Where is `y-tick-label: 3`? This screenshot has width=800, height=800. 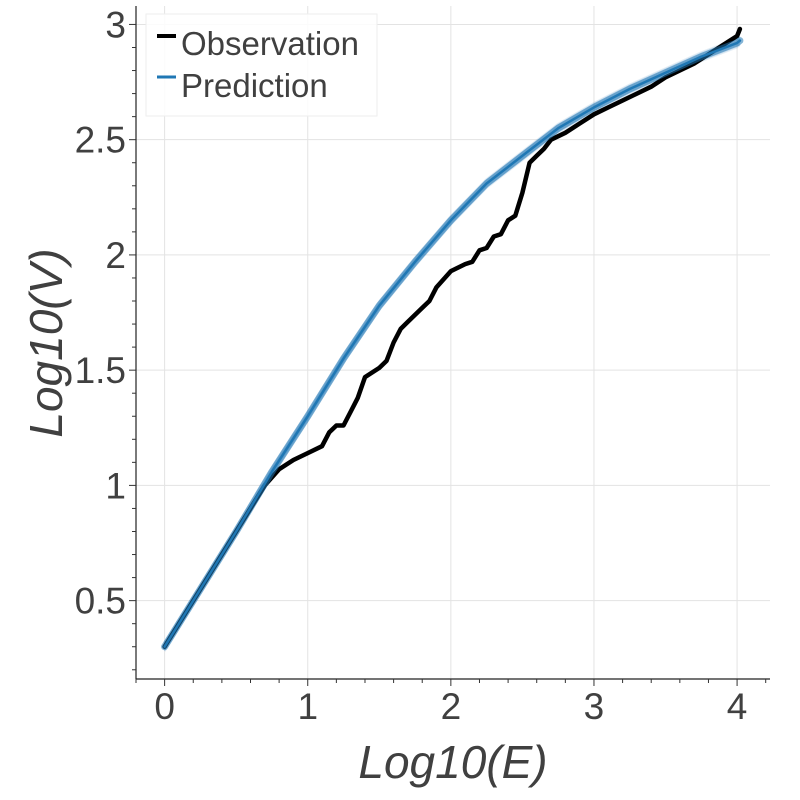 y-tick-label: 3 is located at coordinates (115, 24).